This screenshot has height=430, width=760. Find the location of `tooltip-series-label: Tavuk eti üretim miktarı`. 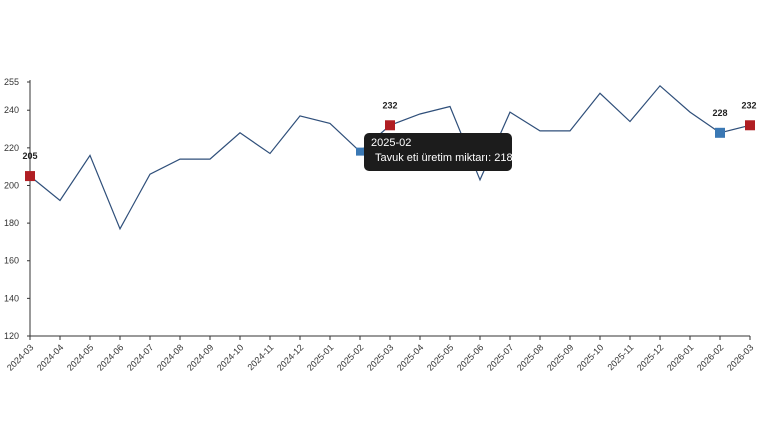

tooltip-series-label: Tavuk eti üretim miktarı is located at coordinates (432, 158).